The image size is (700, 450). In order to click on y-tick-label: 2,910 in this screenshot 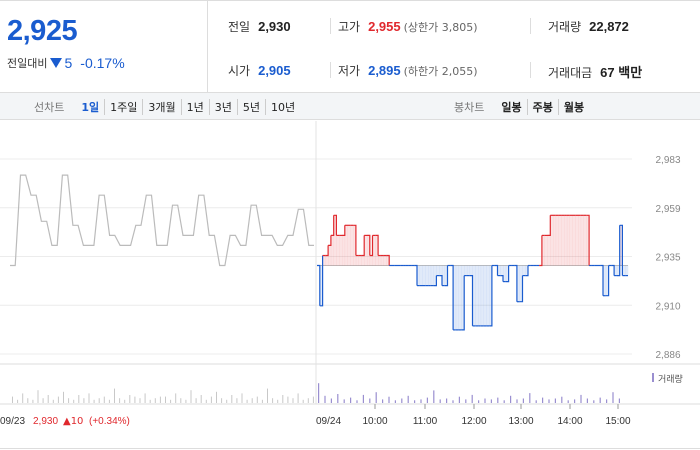, I will do `click(667, 306)`.